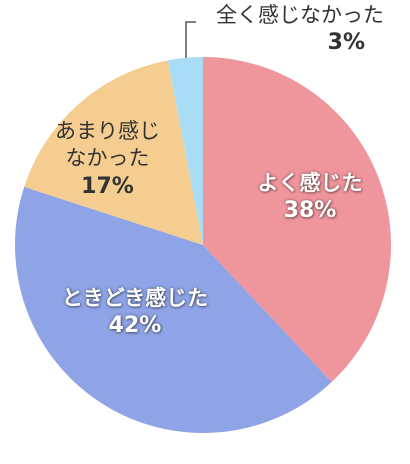 This screenshot has height=464, width=410. Describe the element at coordinates (135, 298) in the screenshot. I see `category-label: ときどき感じた` at that location.